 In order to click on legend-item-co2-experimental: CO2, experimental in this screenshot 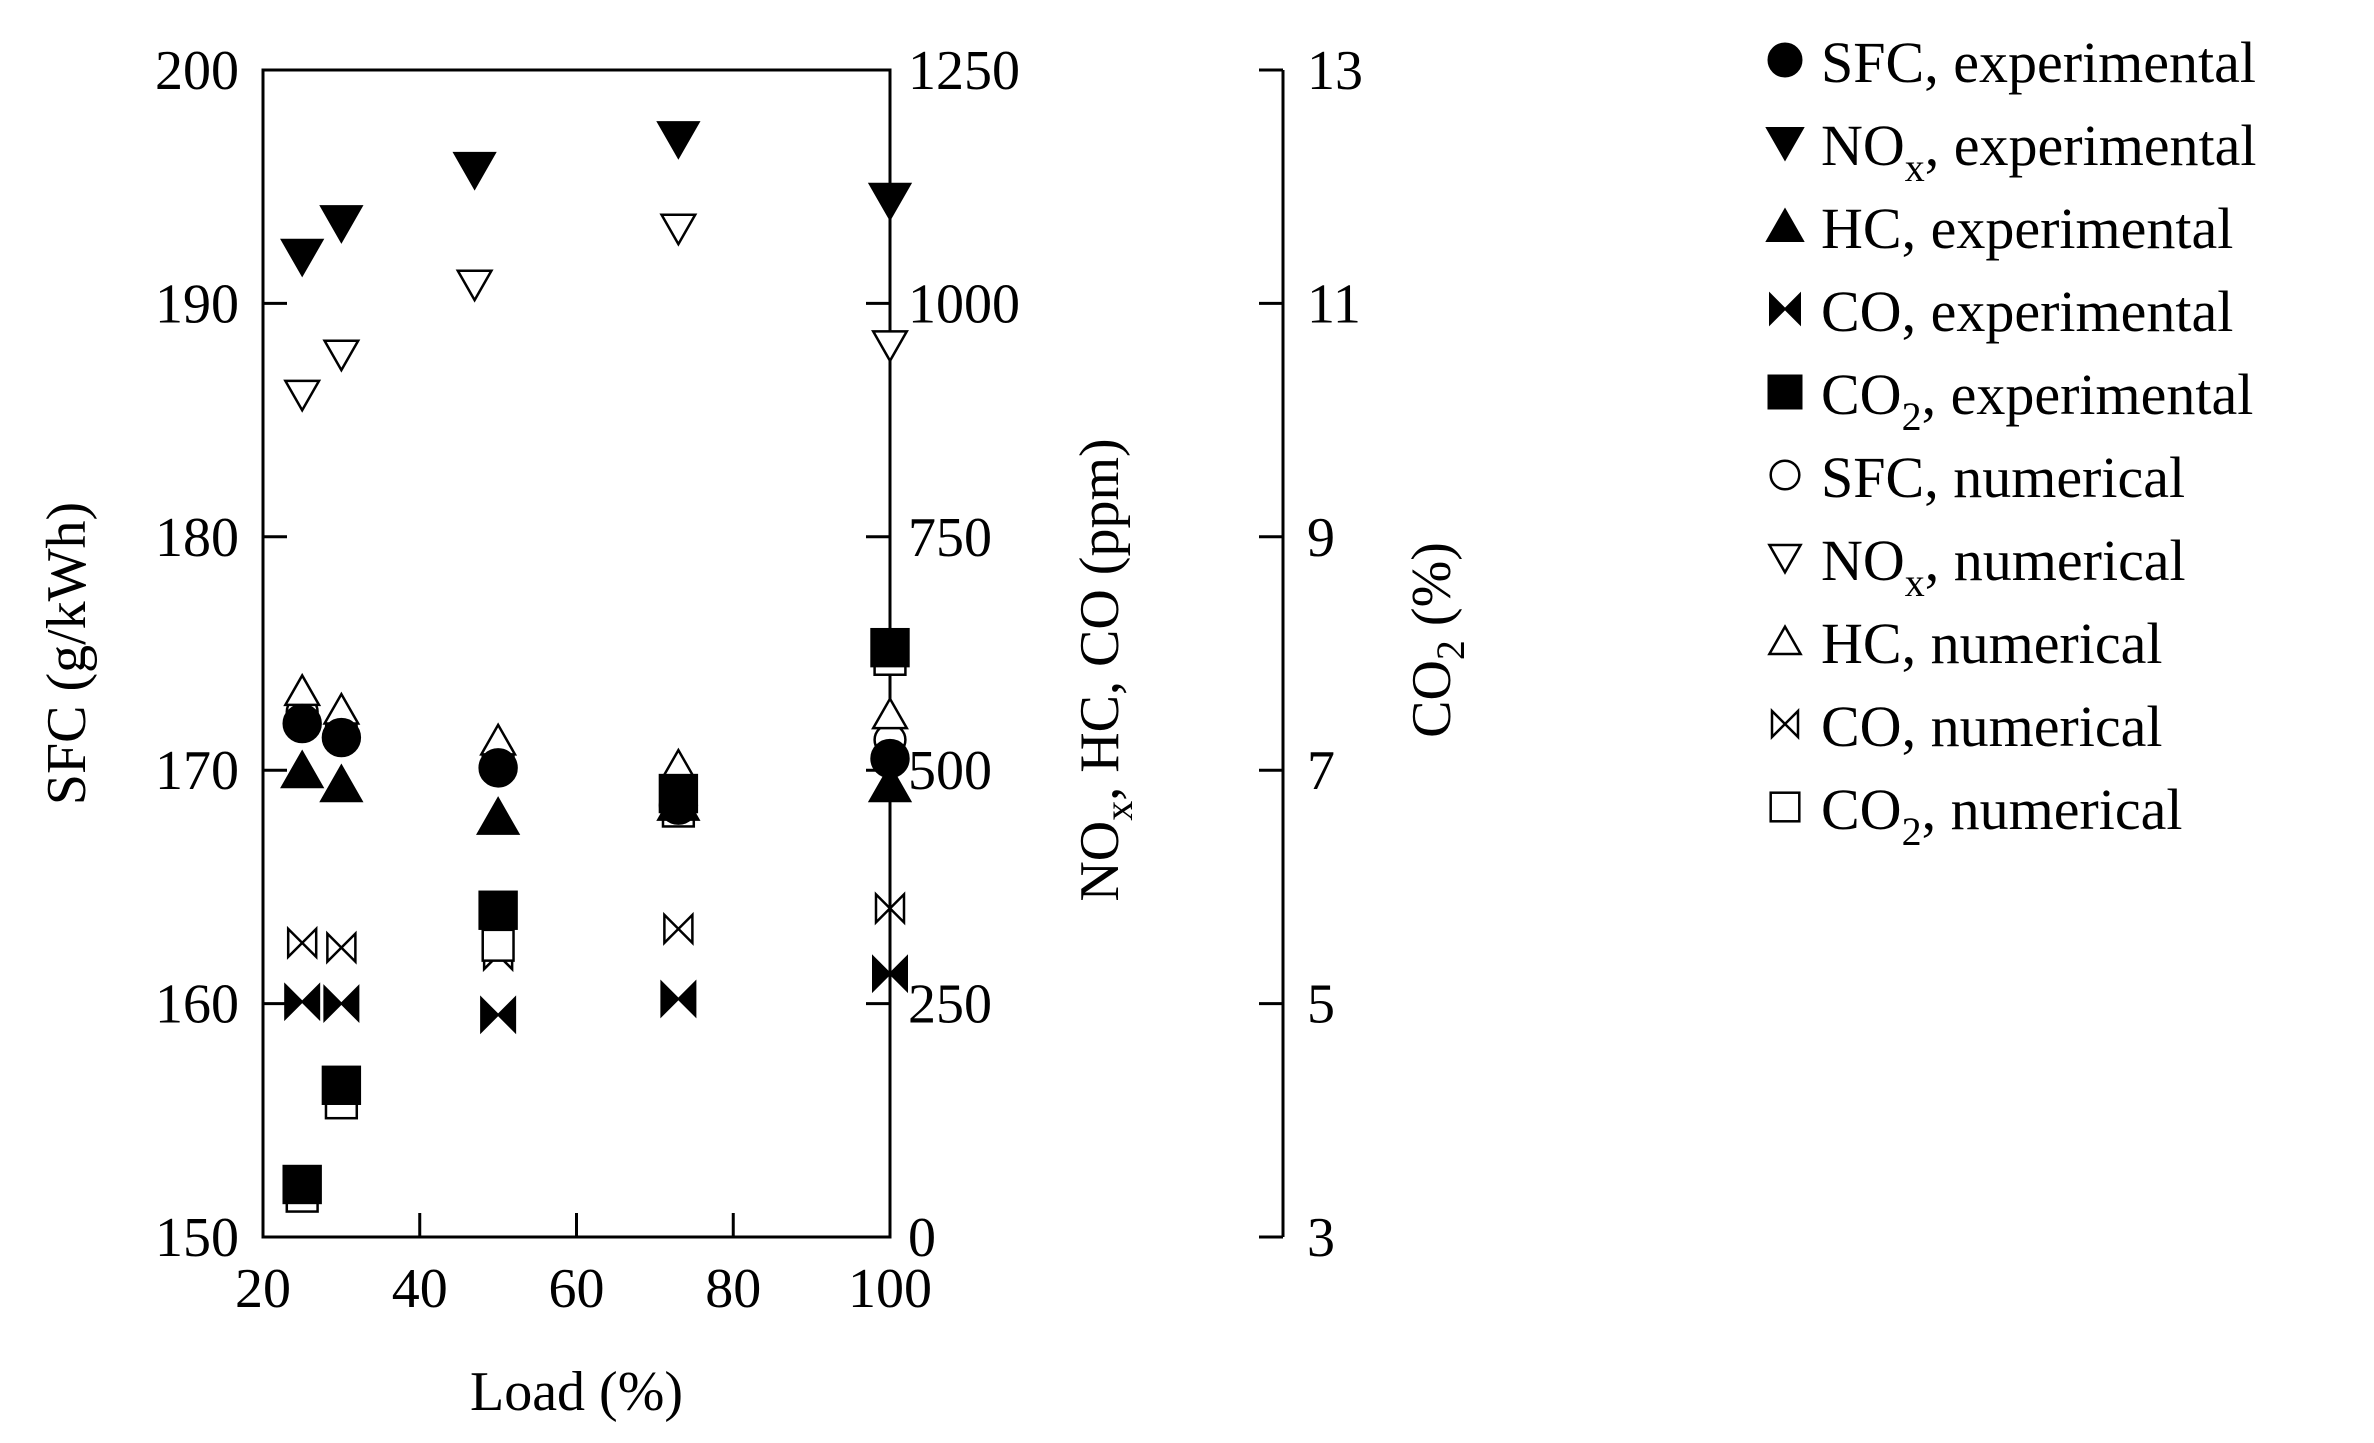, I will do `click(2010, 400)`.